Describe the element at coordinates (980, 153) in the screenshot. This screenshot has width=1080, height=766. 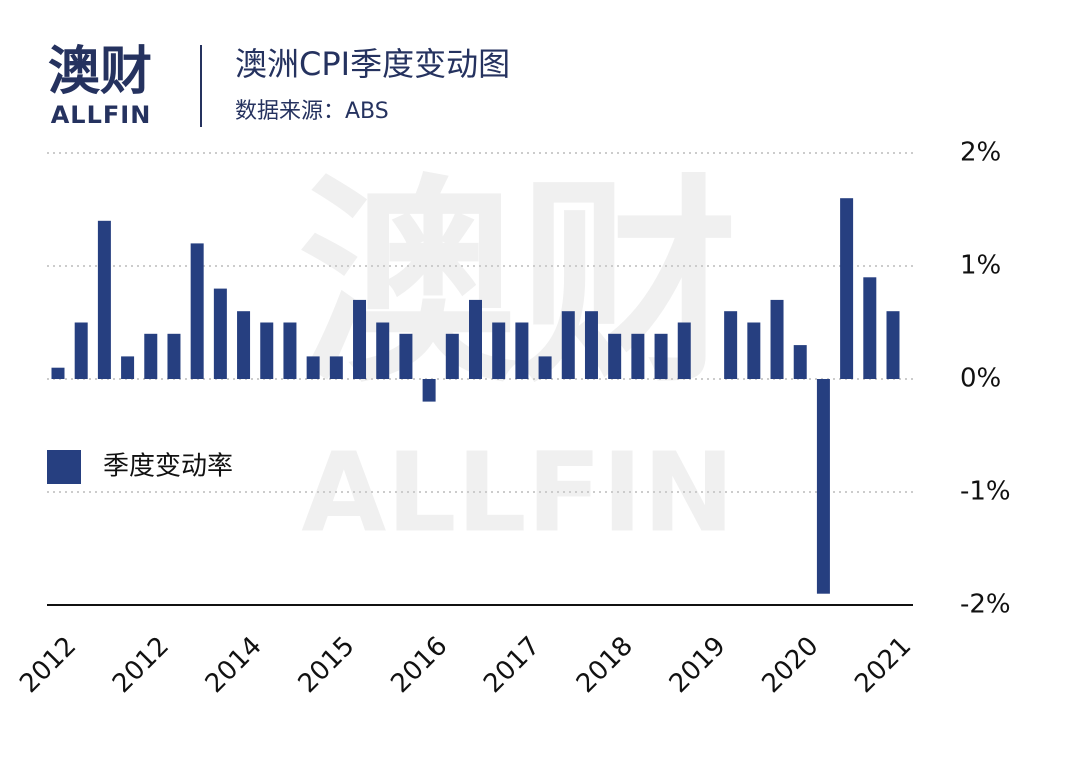
I see `y-tick-label: 2%` at that location.